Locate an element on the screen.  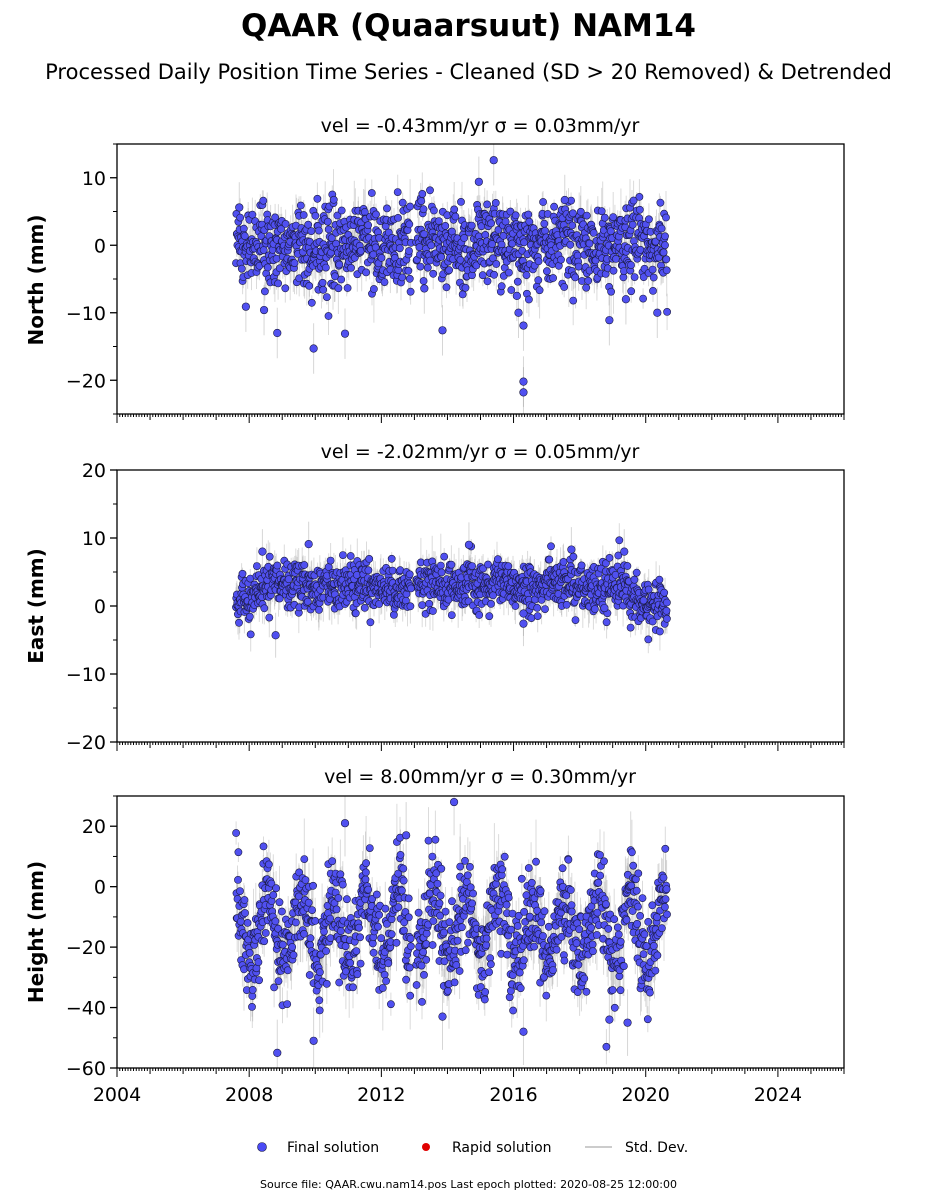
figure-title: QAAR (Quaarsuut) NAM14 is located at coordinates (468, 26).